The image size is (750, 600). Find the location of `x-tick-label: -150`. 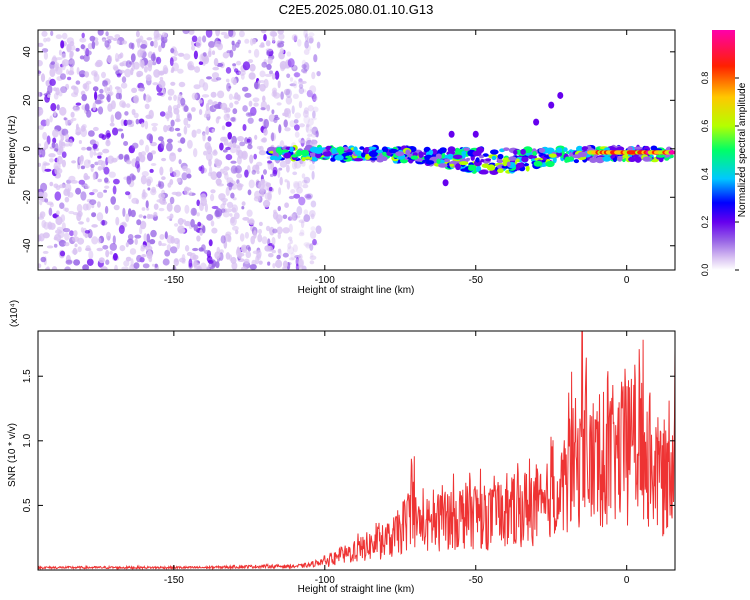

x-tick-label: -150 is located at coordinates (174, 580).